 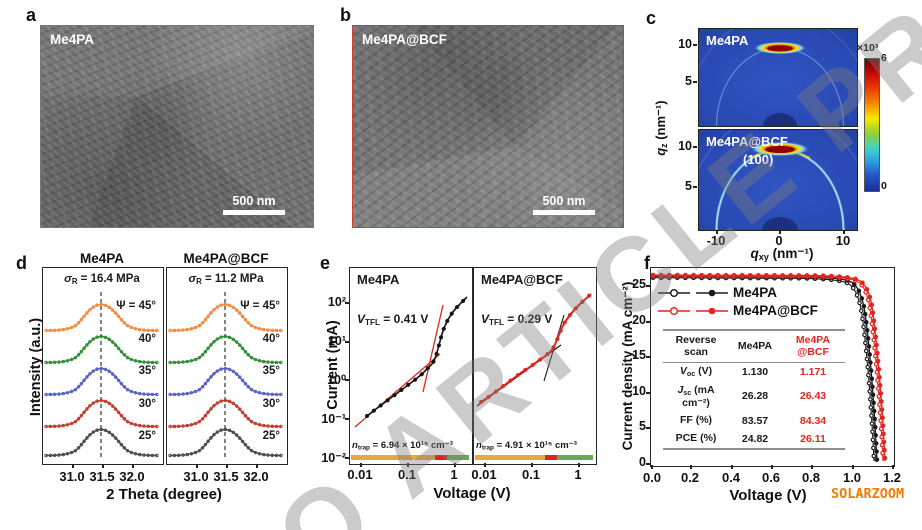 I want to click on y-tick: 10², so click(x=336, y=302).